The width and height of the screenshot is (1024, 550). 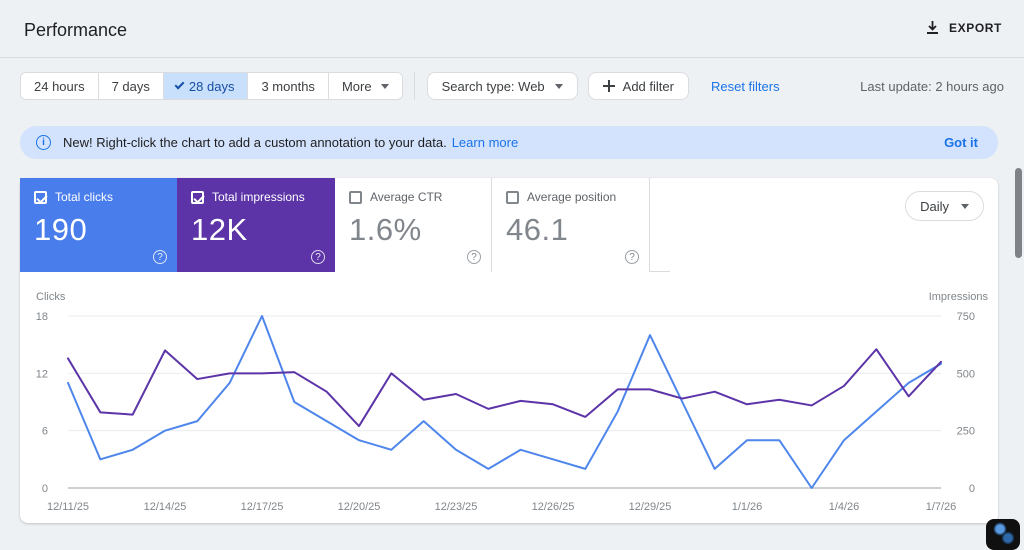 I want to click on add-filter-button: Add filter, so click(x=638, y=86).